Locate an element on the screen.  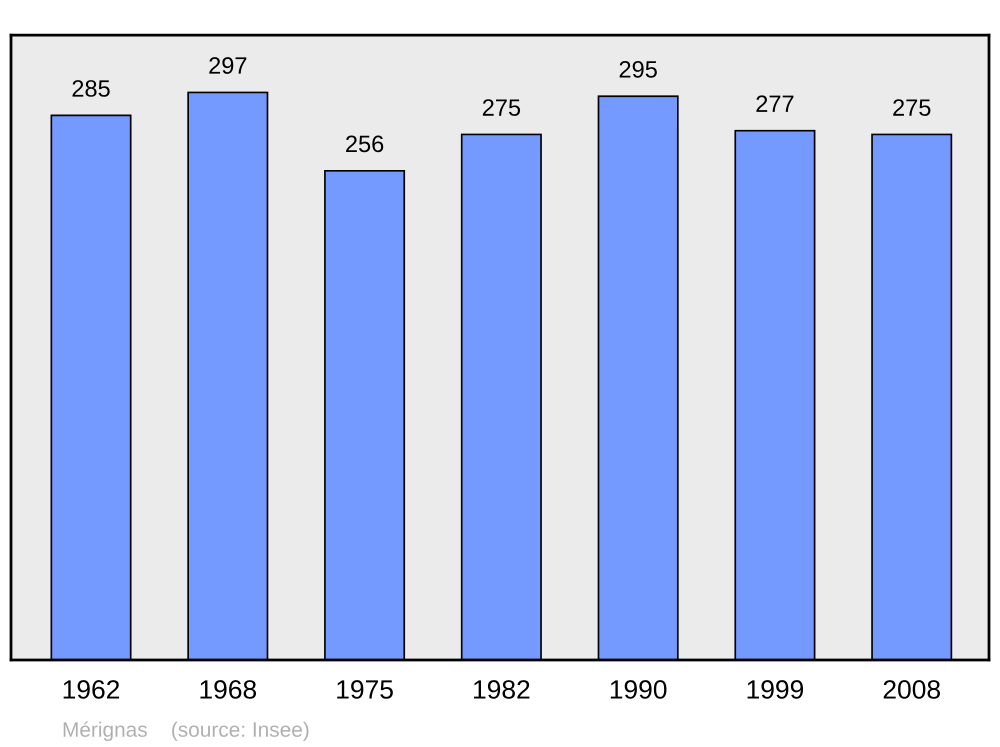
data-label: 297 is located at coordinates (227, 65).